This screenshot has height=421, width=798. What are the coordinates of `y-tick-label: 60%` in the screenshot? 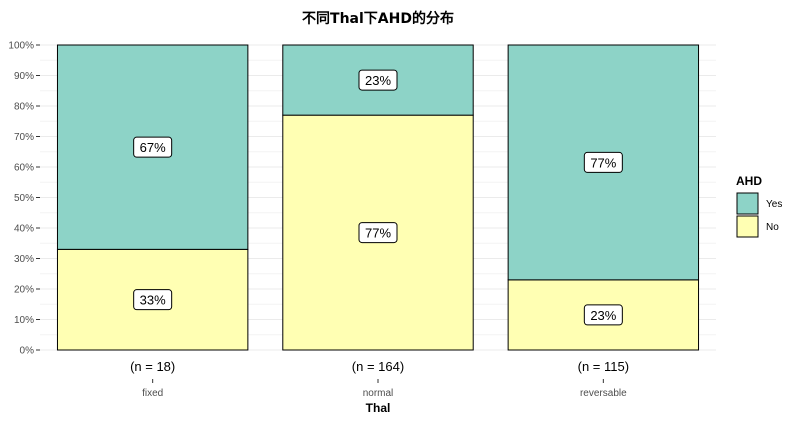 It's located at (24, 168).